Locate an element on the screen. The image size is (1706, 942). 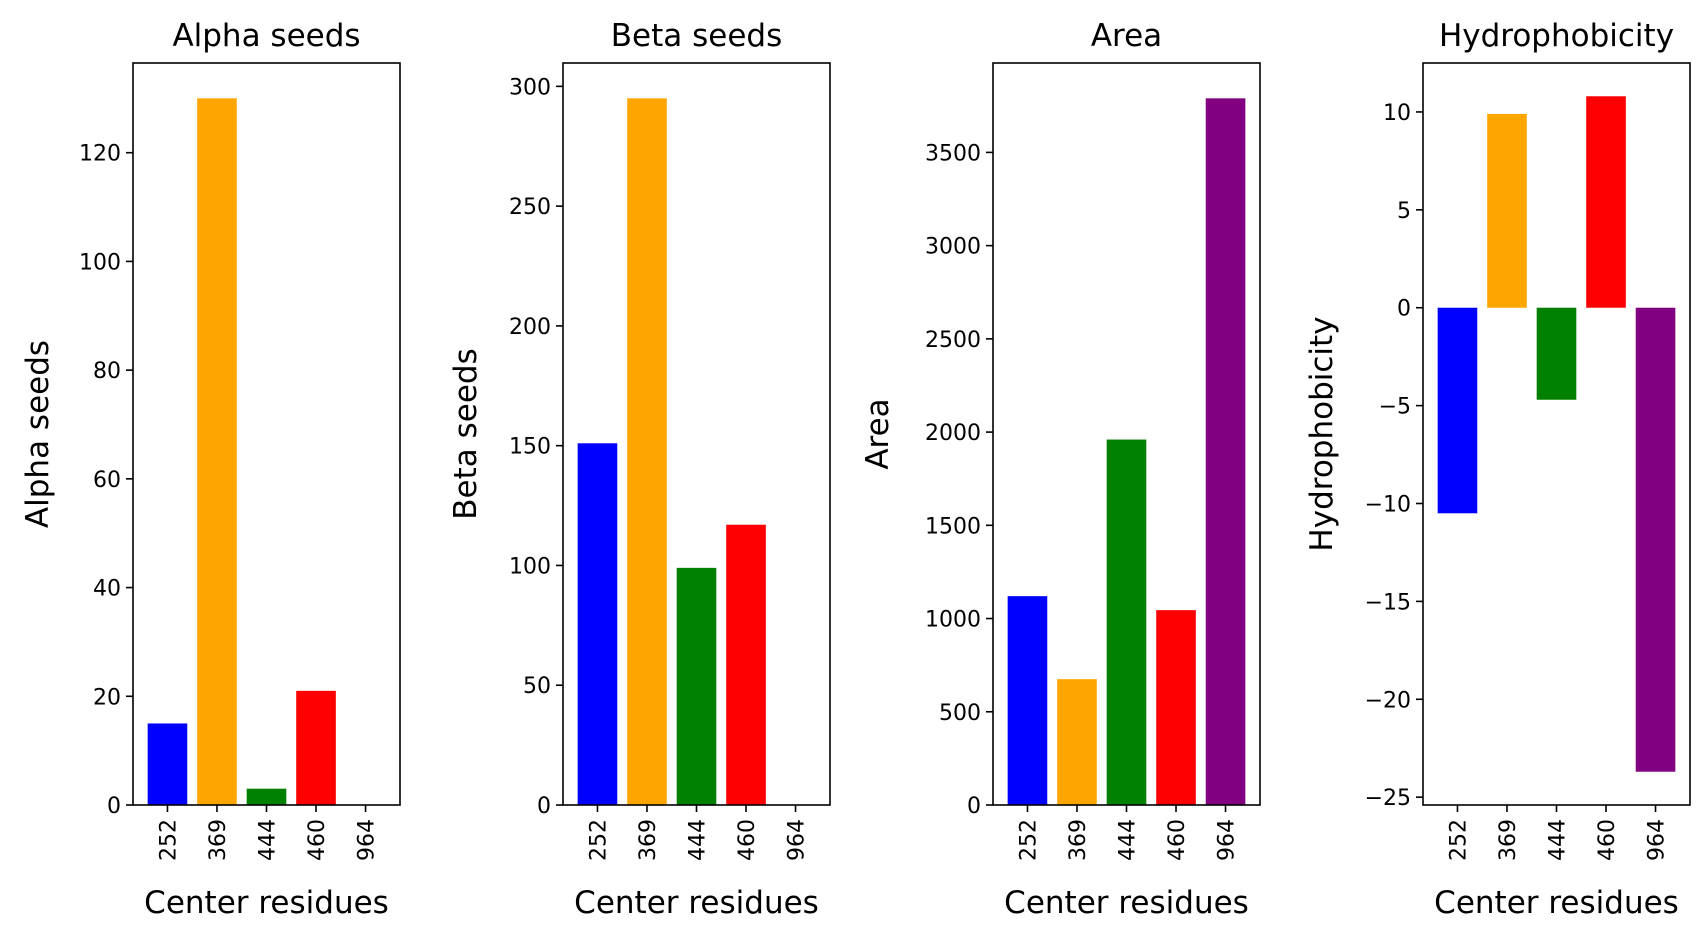
y-tick-label: 2000 is located at coordinates (953, 433).